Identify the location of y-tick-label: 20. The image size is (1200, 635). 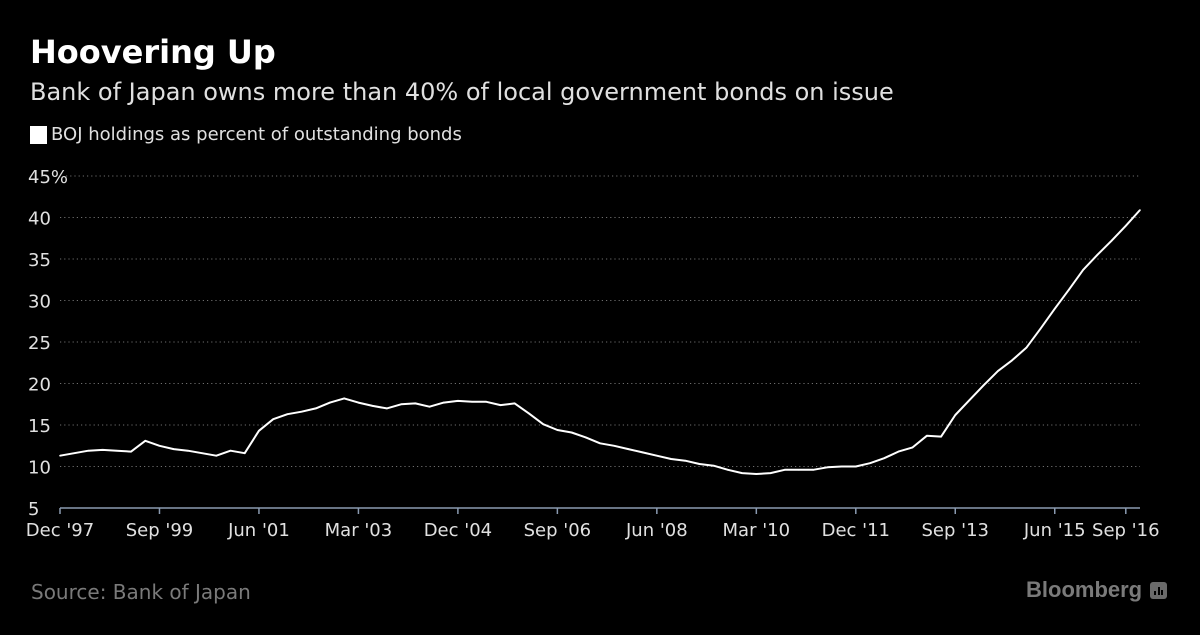
(39, 385).